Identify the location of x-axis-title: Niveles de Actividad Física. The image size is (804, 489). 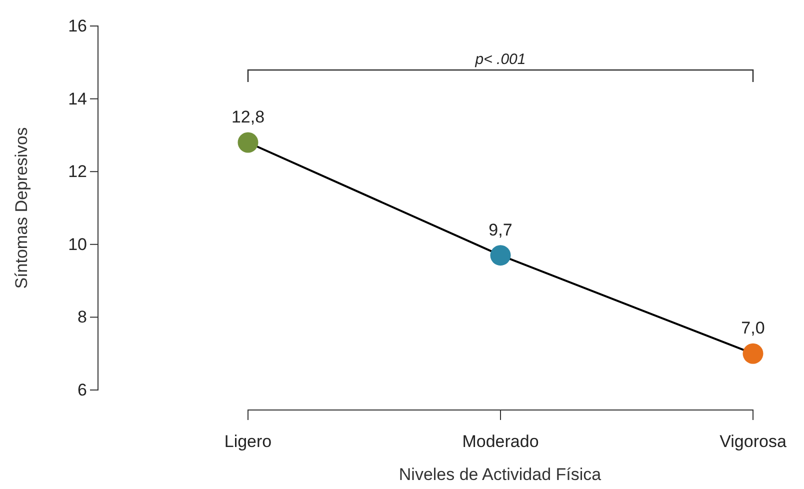
(500, 474).